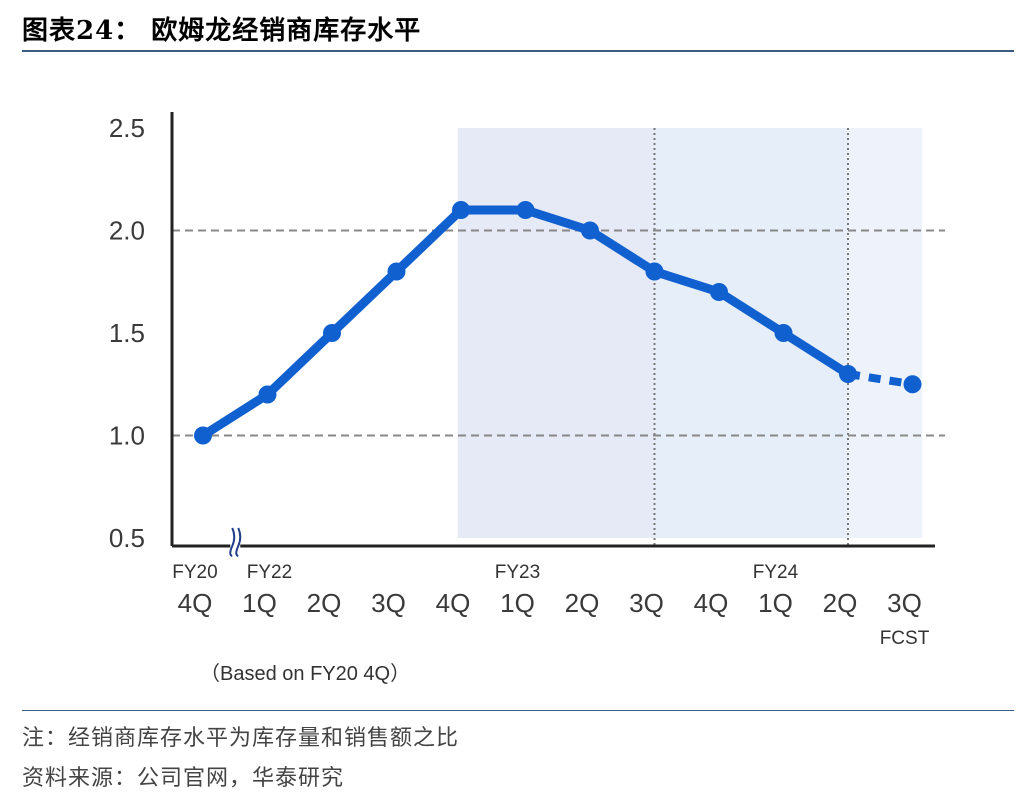  What do you see at coordinates (127, 231) in the screenshot?
I see `y-tick-label: 2.0` at bounding box center [127, 231].